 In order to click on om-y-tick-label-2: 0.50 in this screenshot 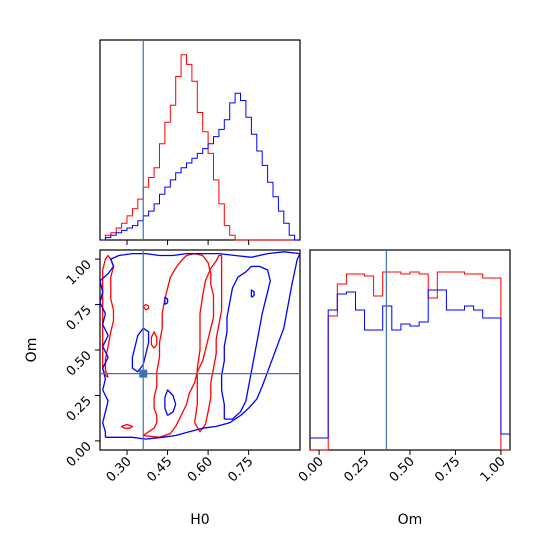, I will do `click(79, 363)`.